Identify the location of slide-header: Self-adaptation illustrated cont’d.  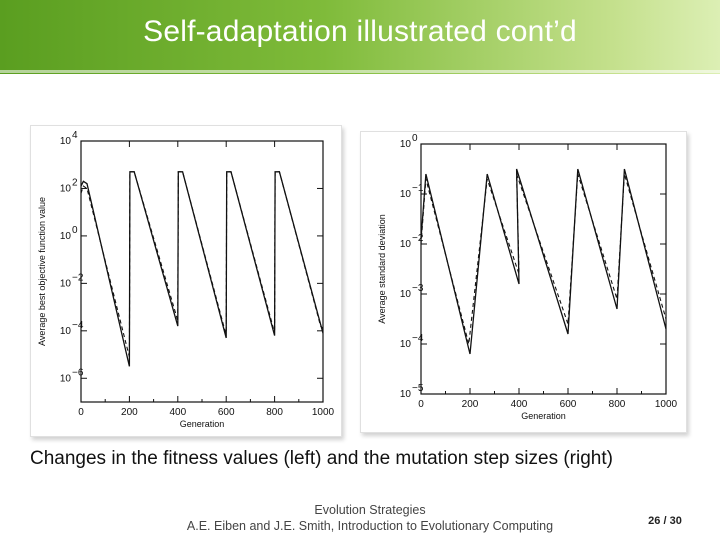
(360, 37).